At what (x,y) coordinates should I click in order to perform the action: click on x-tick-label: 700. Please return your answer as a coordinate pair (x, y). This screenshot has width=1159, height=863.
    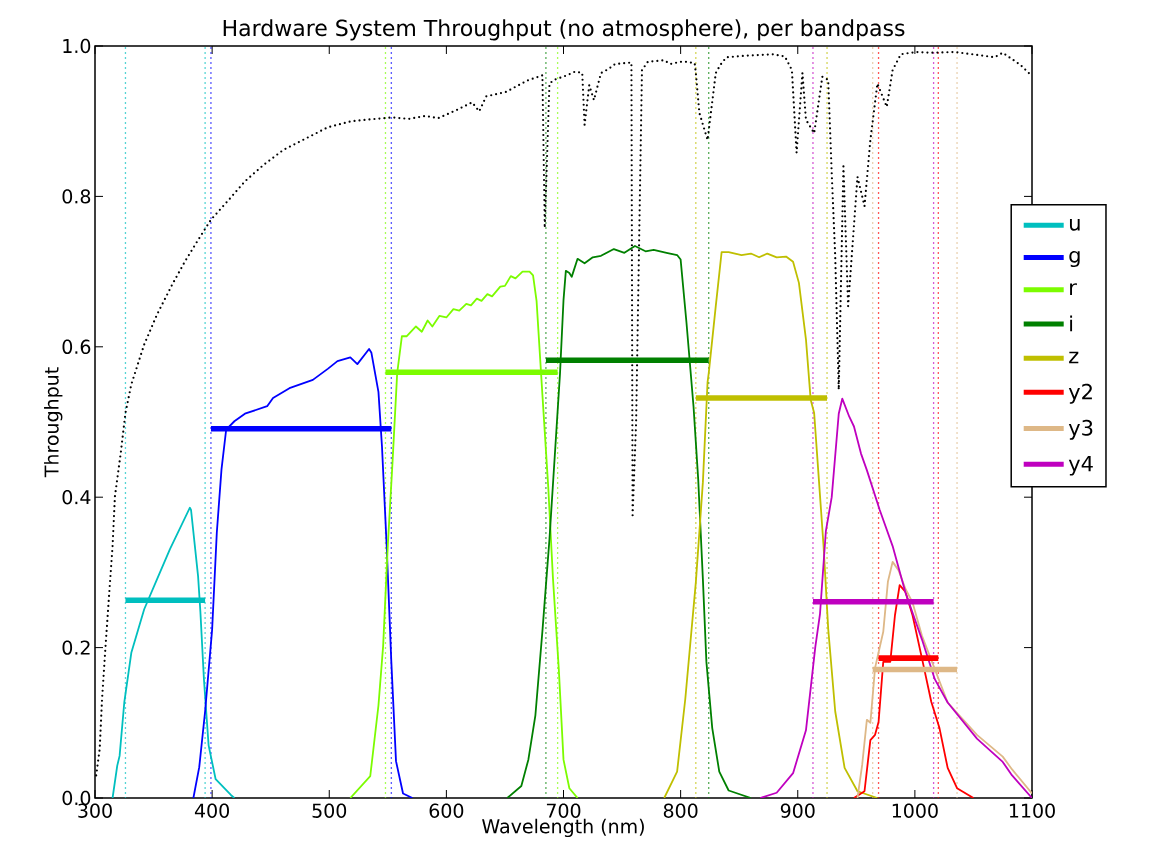
    Looking at the image, I should click on (563, 810).